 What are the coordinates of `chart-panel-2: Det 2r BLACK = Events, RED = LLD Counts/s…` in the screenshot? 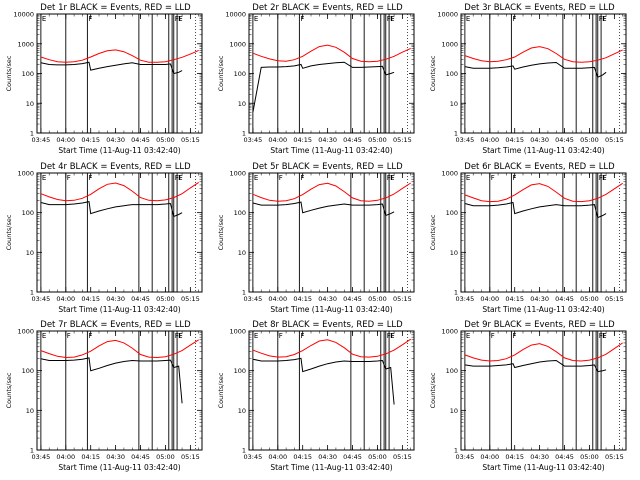 It's located at (316, 79).